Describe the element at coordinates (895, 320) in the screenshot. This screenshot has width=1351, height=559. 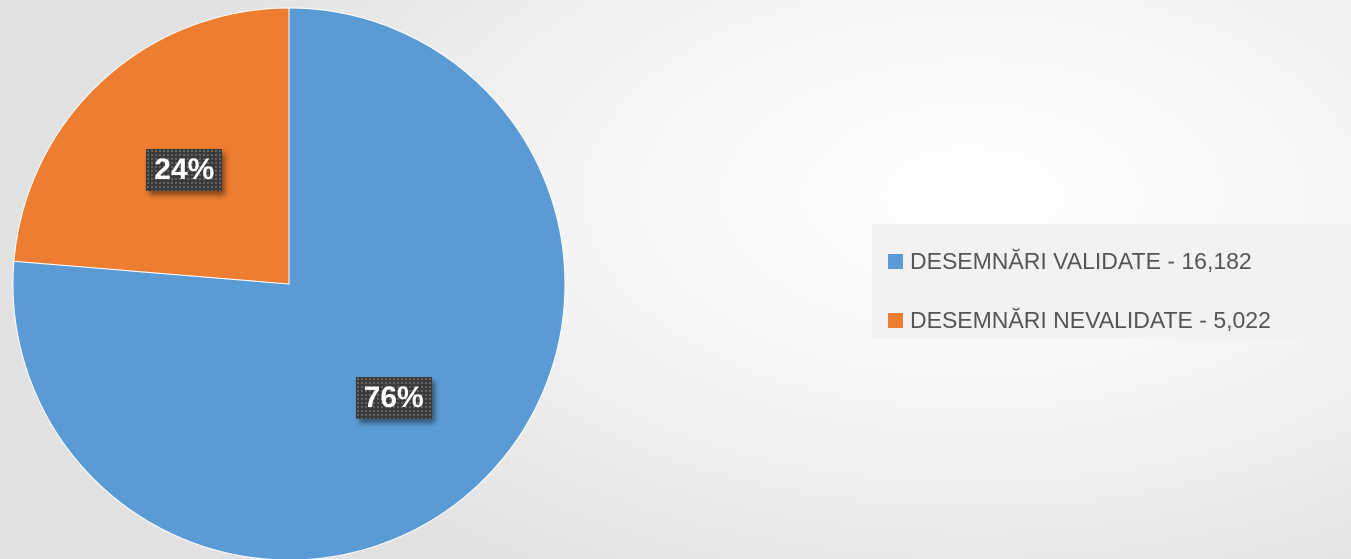
I see `legend-swatch-nevalidate` at that location.